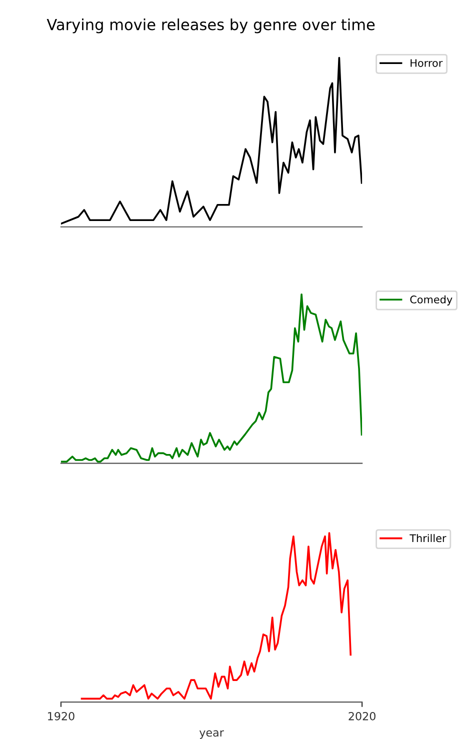  Describe the element at coordinates (362, 716) in the screenshot. I see `x-tick-label: 2020` at that location.